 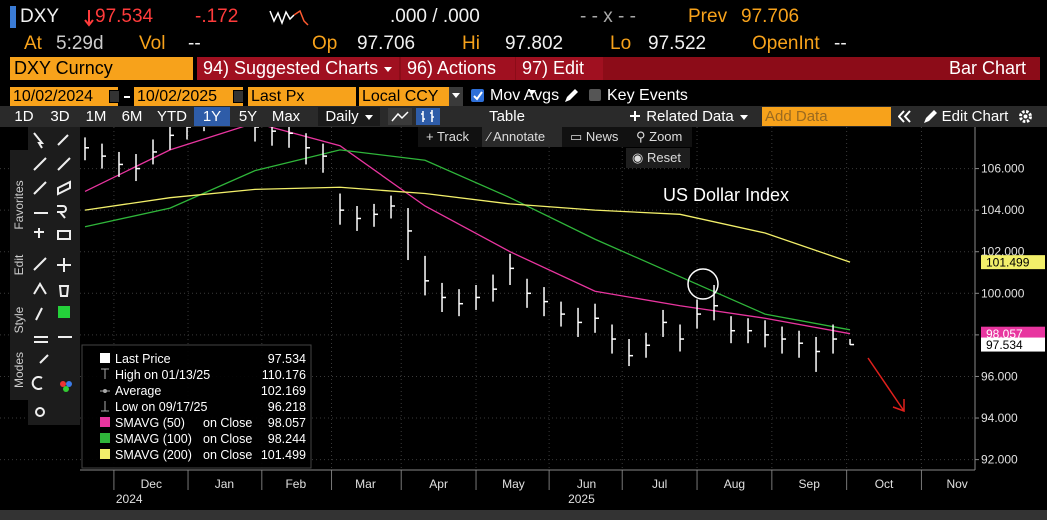 What do you see at coordinates (172, 116) in the screenshot?
I see `period-button: YTD` at bounding box center [172, 116].